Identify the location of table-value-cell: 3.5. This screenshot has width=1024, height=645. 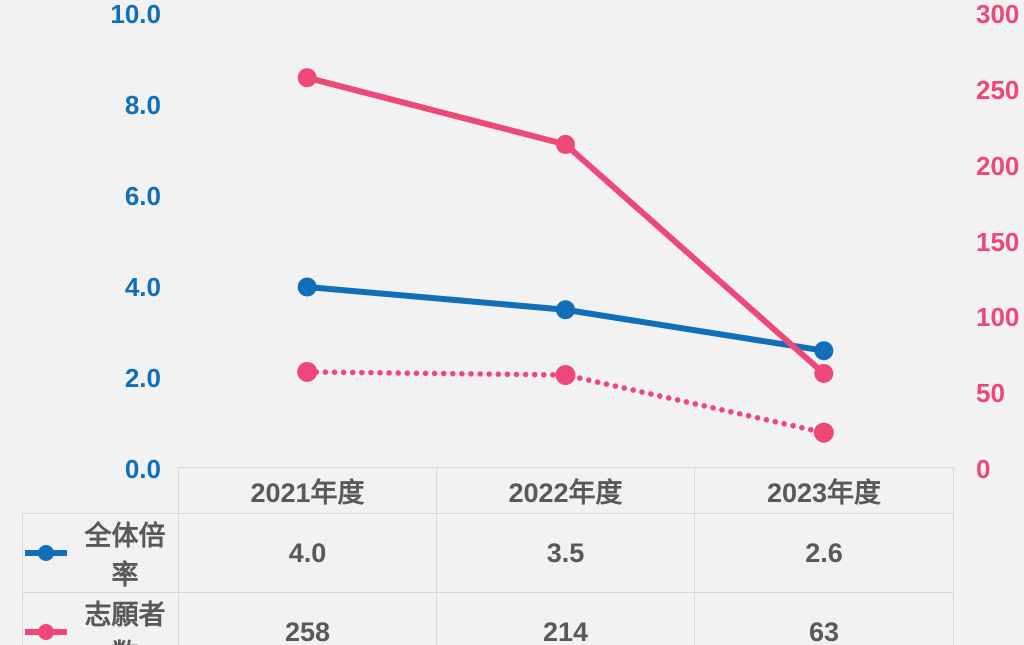
(565, 553).